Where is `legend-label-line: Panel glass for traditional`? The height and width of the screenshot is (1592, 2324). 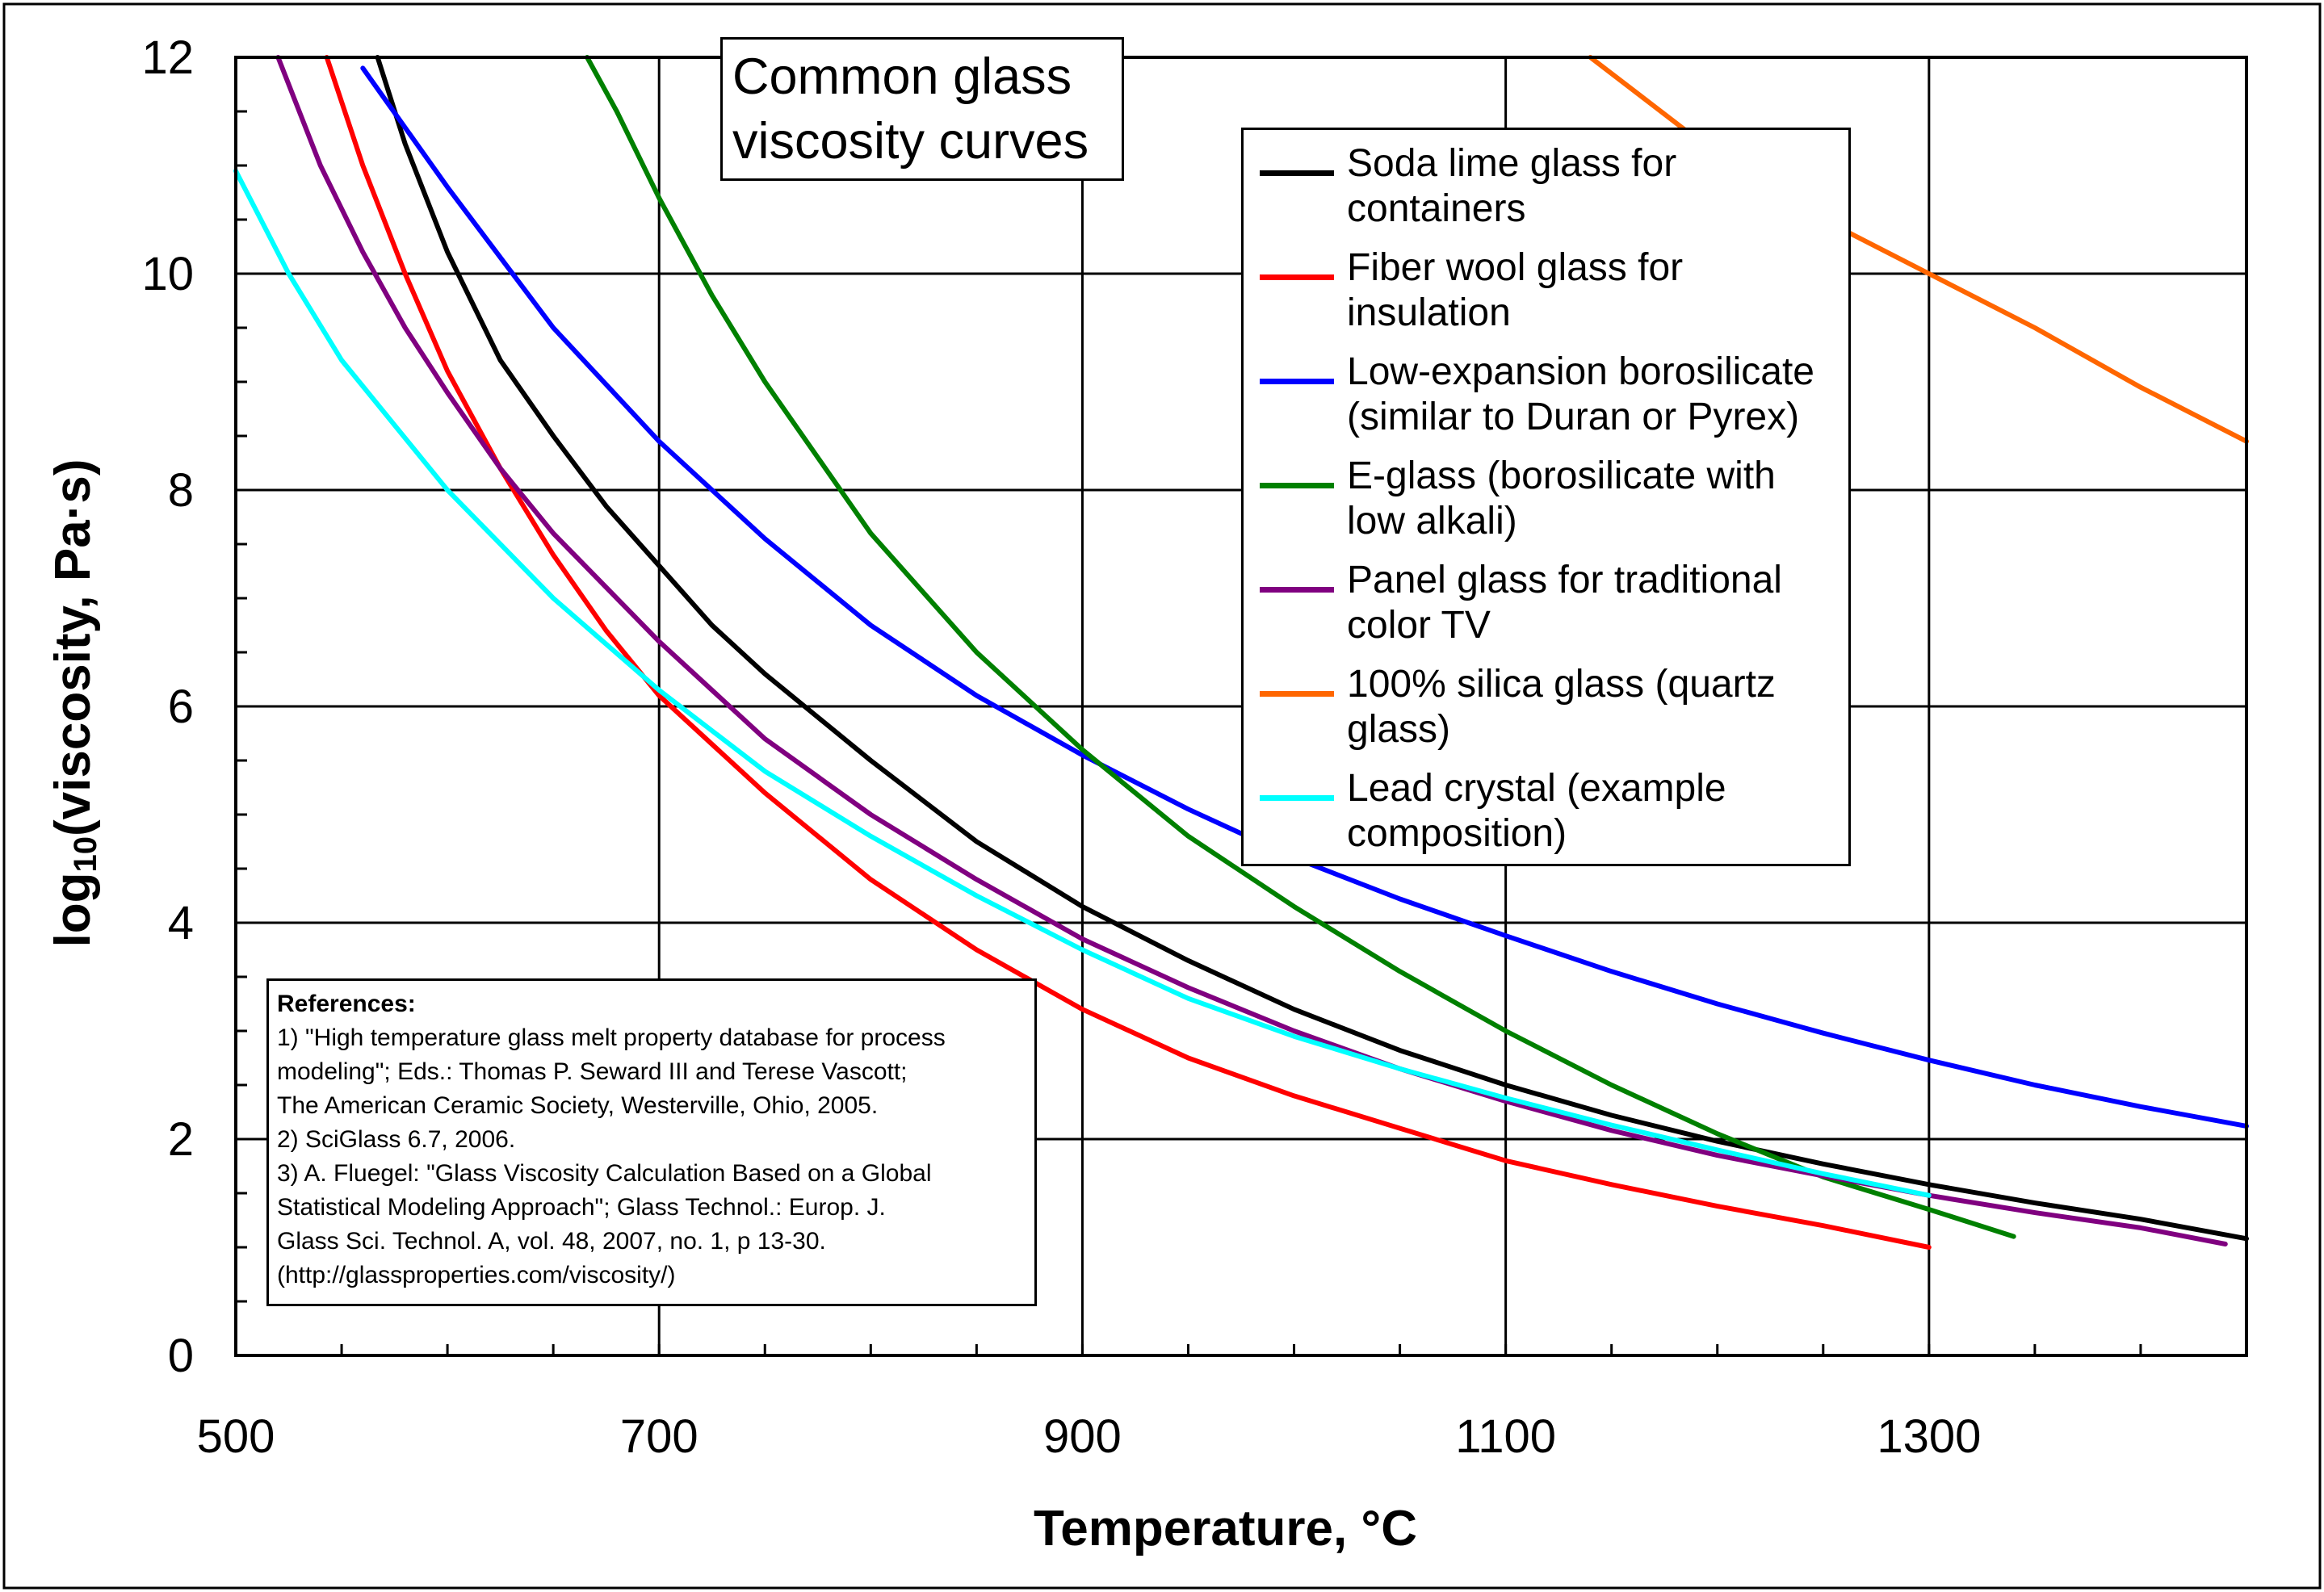 legend-label-line: Panel glass for traditional is located at coordinates (1564, 580).